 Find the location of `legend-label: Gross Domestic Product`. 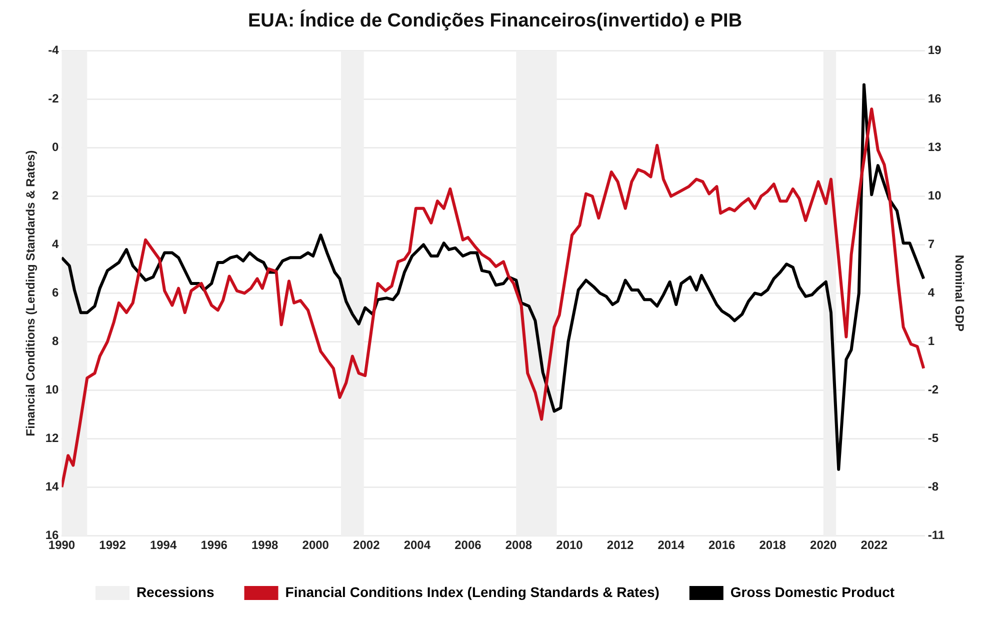

legend-label: Gross Domestic Product is located at coordinates (812, 592).